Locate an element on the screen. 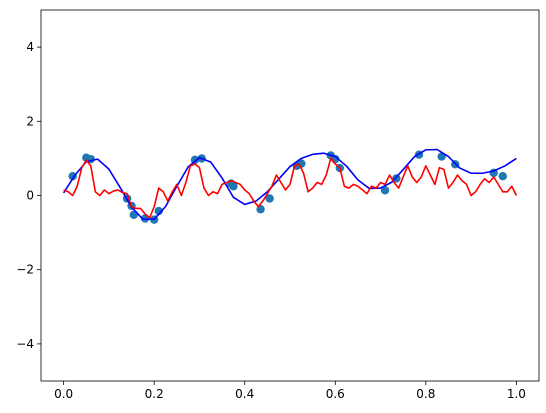 The width and height of the screenshot is (546, 413). x-tick-label: 0.4 is located at coordinates (244, 394).